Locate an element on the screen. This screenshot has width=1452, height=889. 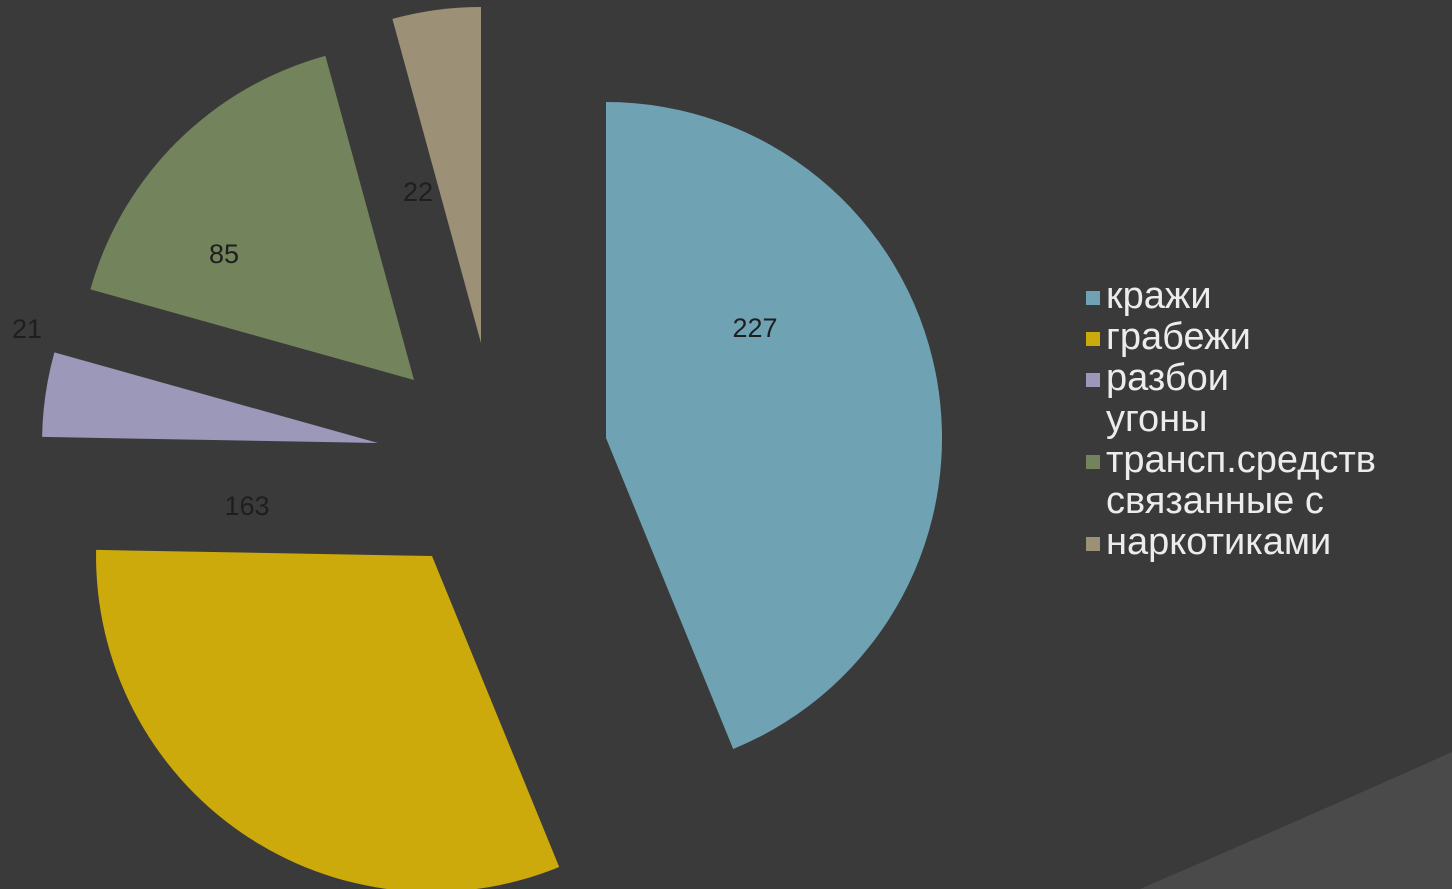
legend-item-krazhi: кражи is located at coordinates (1269, 296).